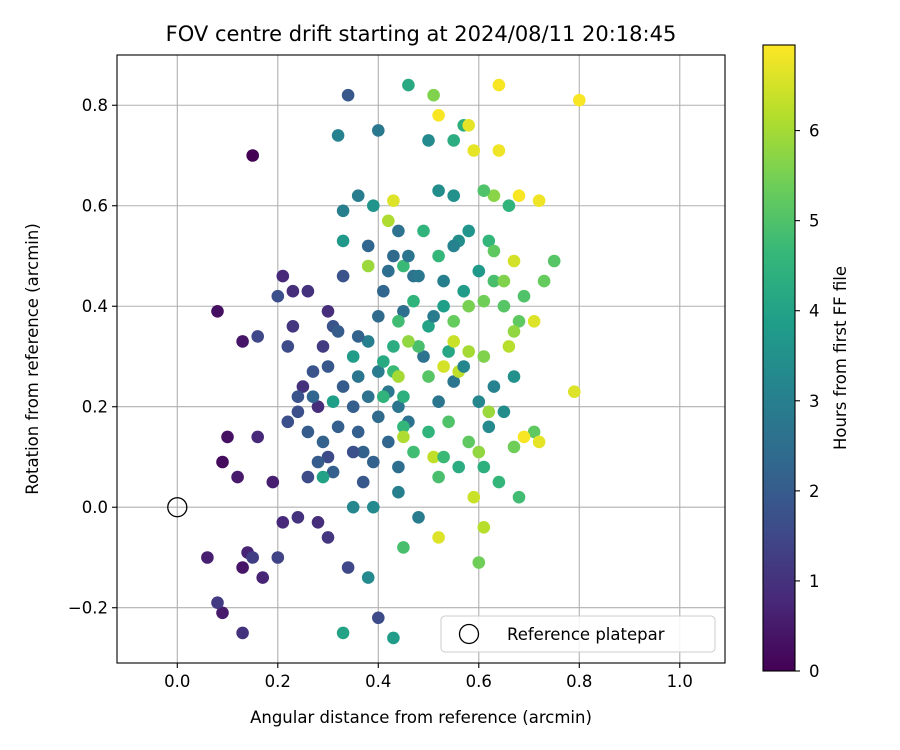  I want to click on legend: Reference platepar, so click(578, 634).